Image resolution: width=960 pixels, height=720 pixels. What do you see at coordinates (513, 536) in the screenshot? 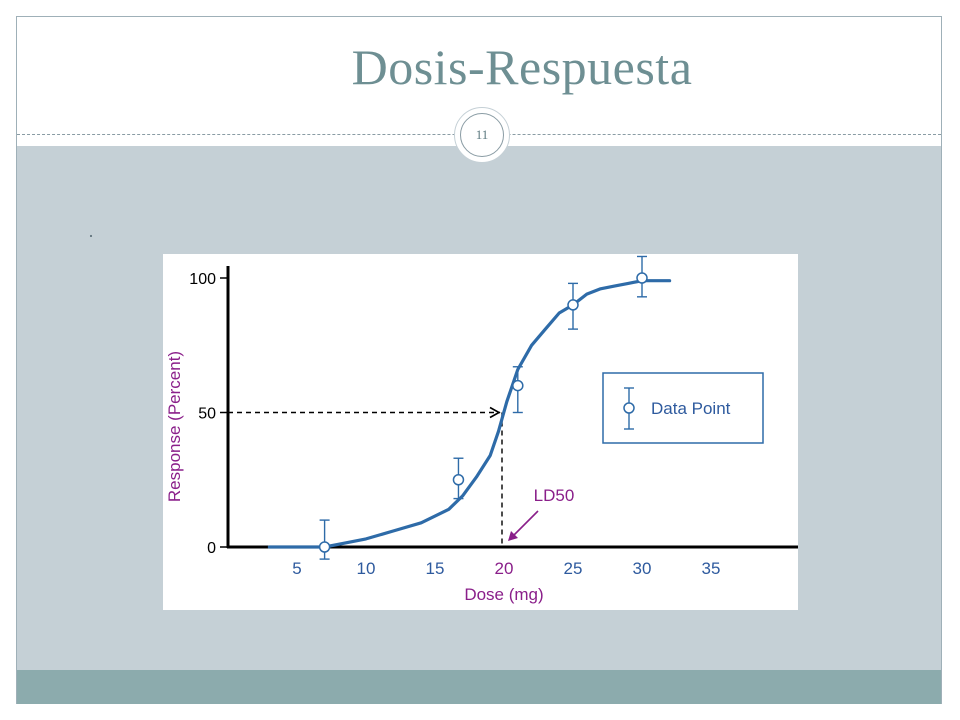
I see `ld50-pointer-arrowhead` at bounding box center [513, 536].